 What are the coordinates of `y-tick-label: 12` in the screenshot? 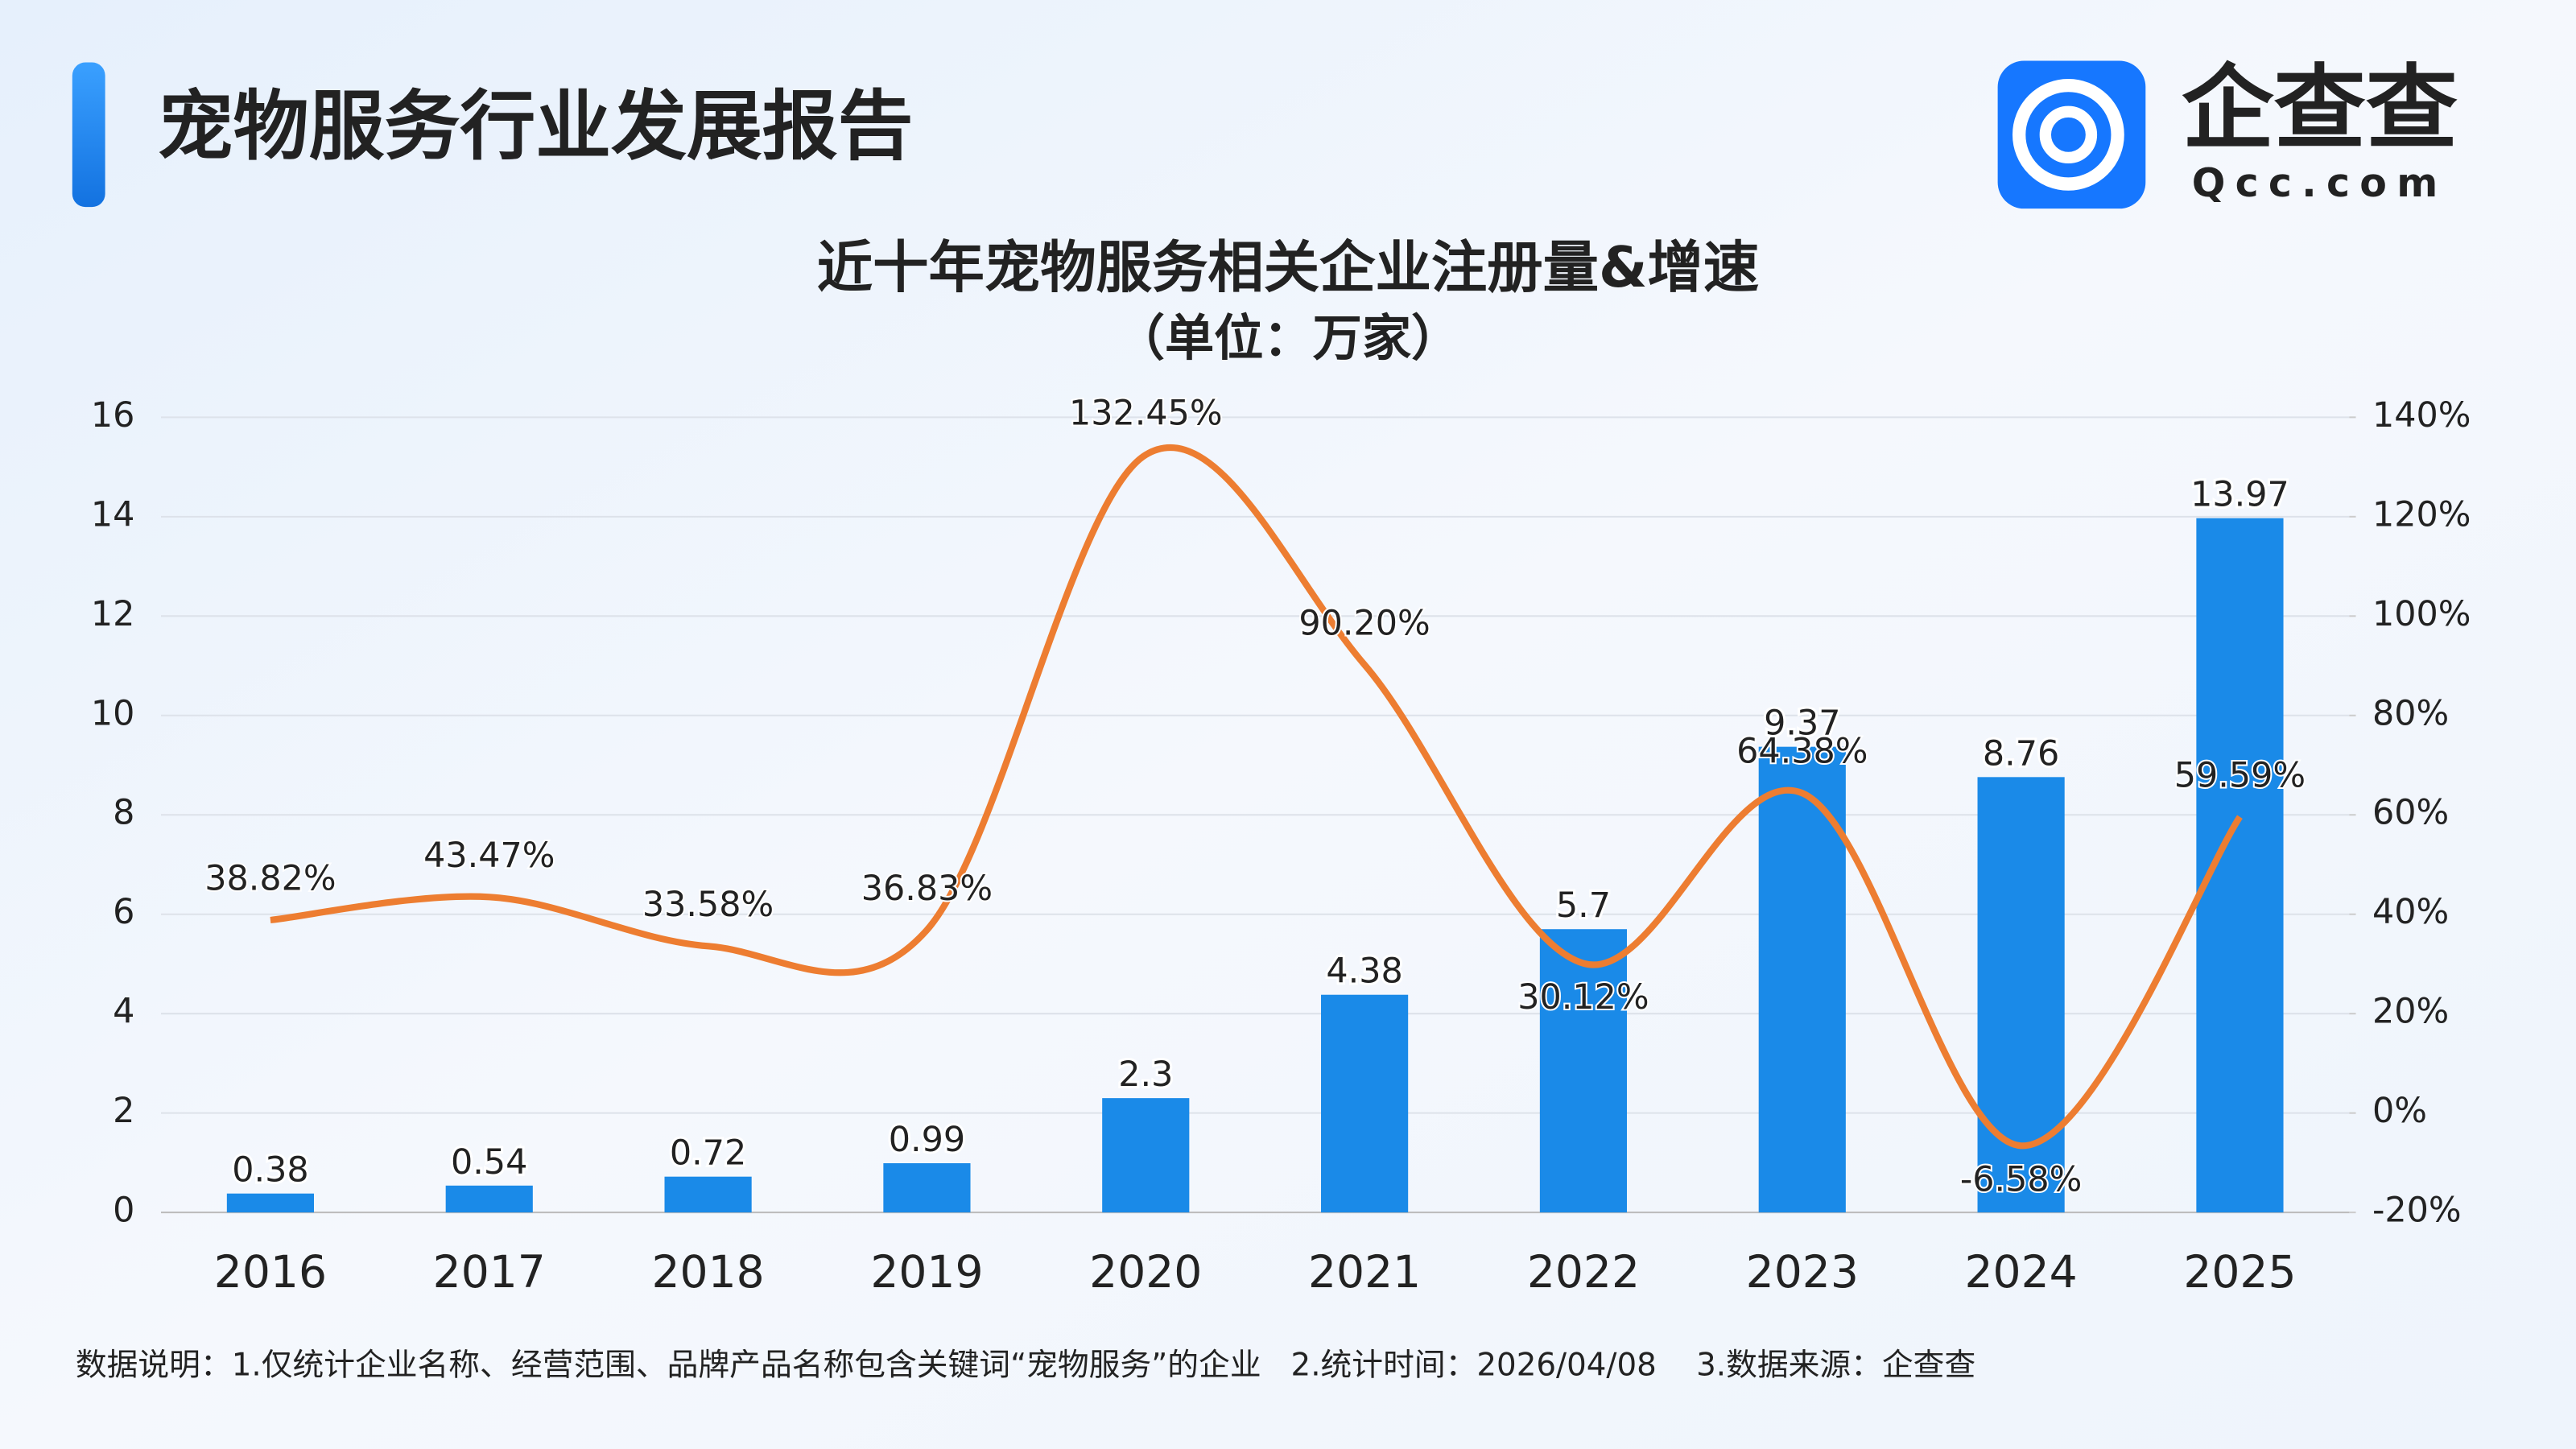 It's located at (113, 614).